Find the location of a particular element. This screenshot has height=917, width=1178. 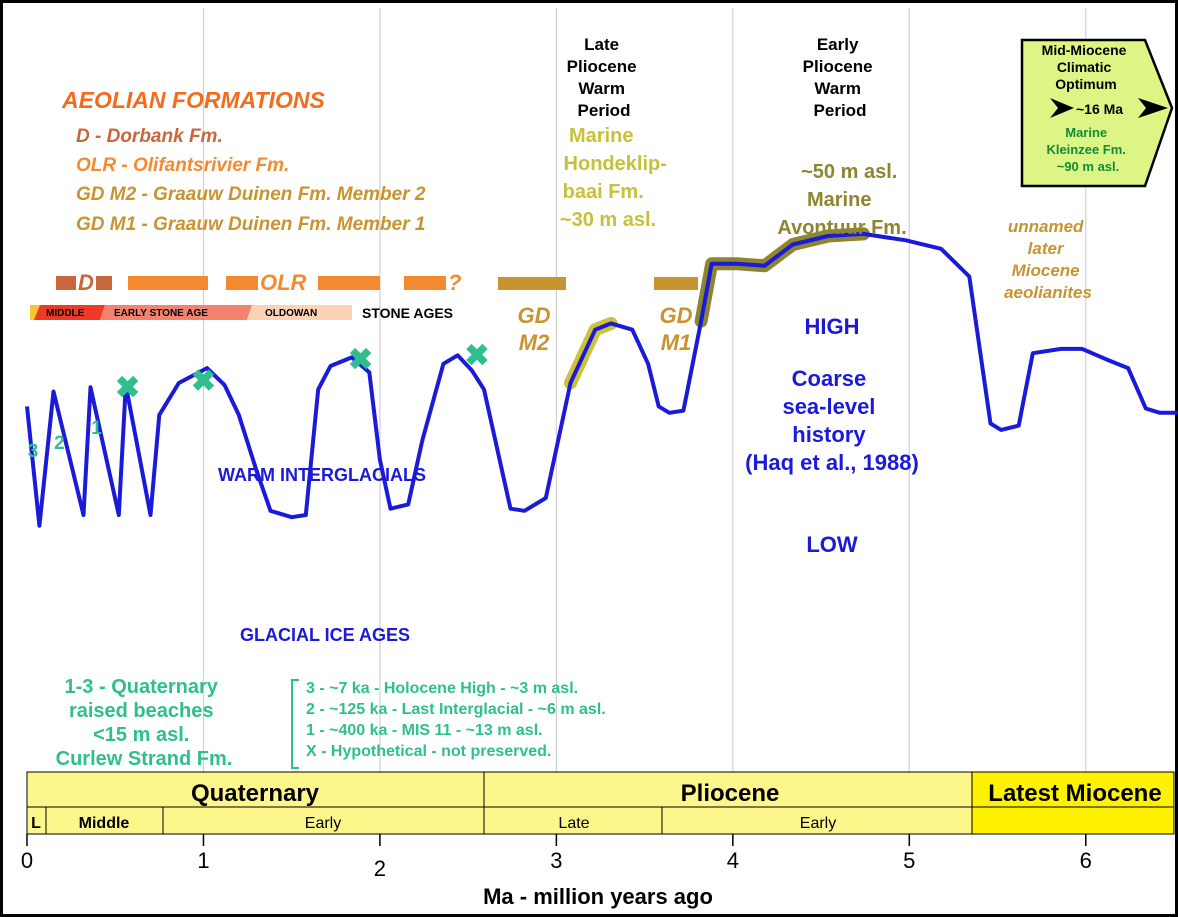

x-tick-label: 6 is located at coordinates (1086, 860).